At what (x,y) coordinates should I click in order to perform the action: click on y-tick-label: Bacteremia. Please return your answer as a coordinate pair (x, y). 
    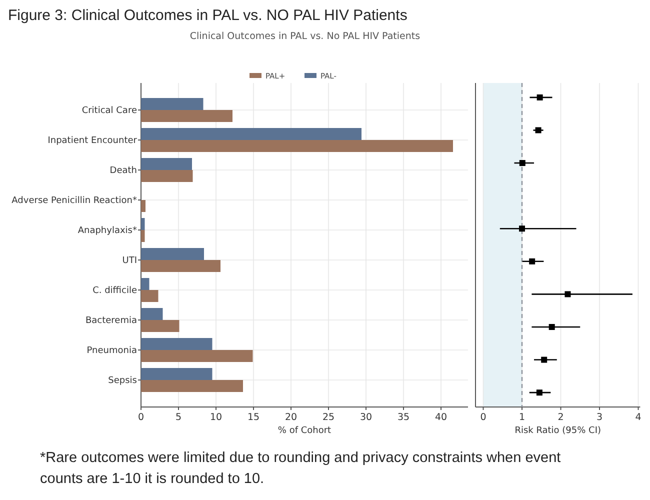
    Looking at the image, I should click on (111, 321).